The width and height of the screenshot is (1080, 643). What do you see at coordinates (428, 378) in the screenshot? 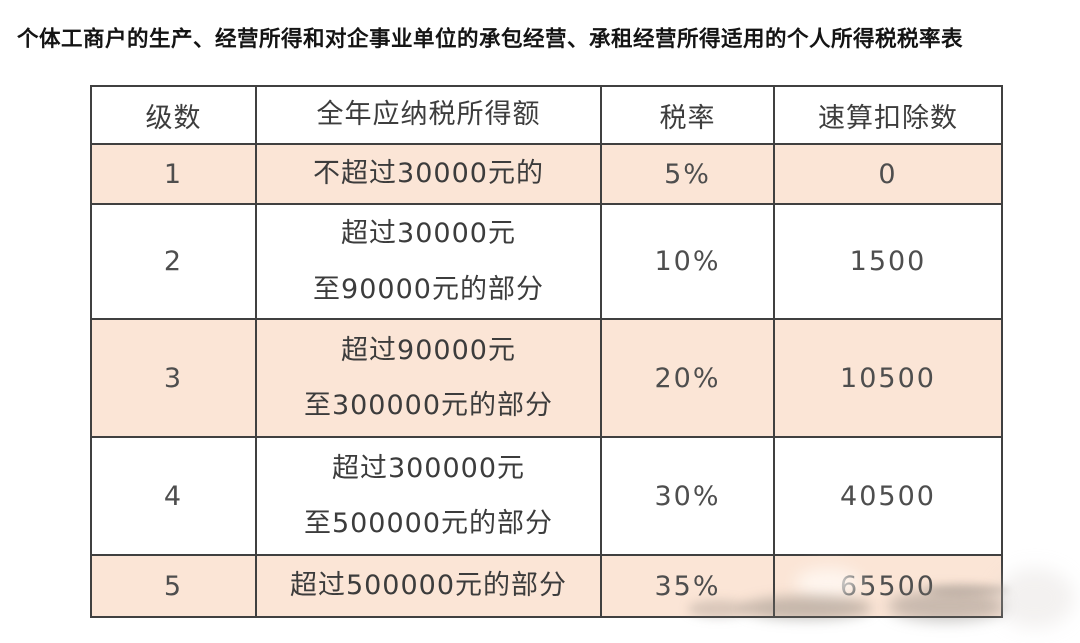
I see `cell-taxable-income: 超过90000元 至300000元的部分` at bounding box center [428, 378].